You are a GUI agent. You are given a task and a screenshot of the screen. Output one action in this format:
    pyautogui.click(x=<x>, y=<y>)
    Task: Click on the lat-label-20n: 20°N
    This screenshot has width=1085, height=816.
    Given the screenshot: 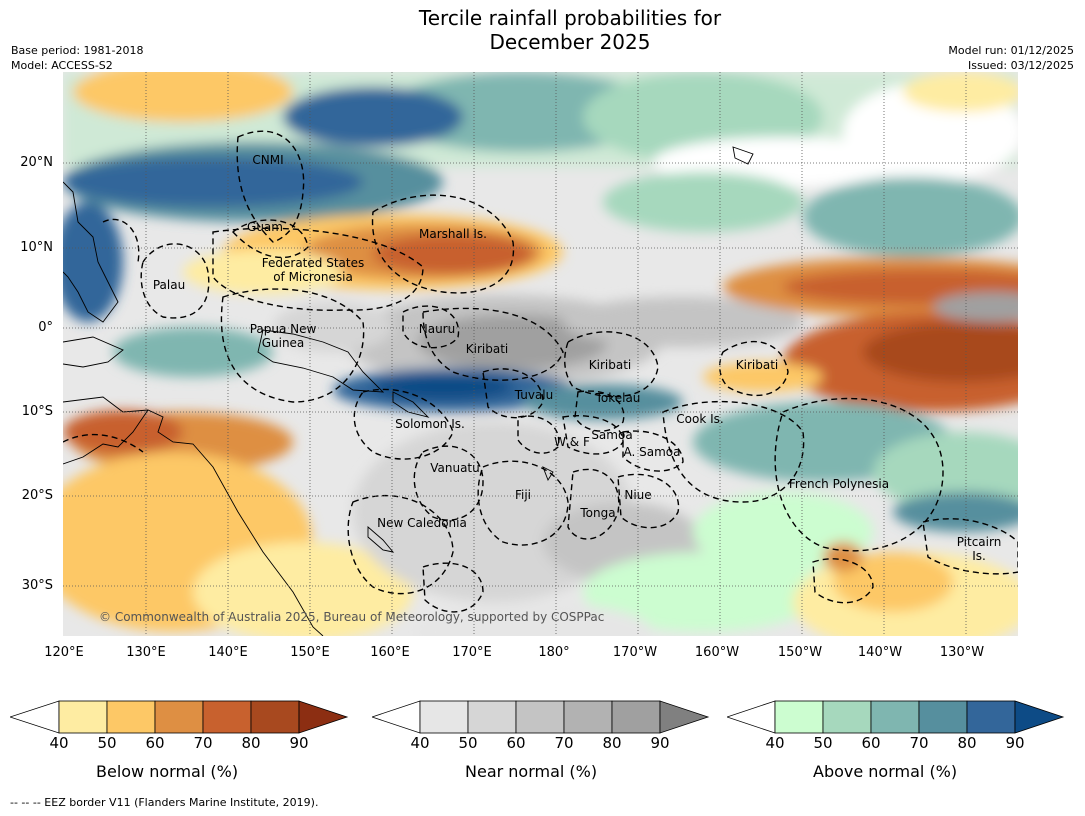 What is the action you would take?
    pyautogui.click(x=36, y=162)
    